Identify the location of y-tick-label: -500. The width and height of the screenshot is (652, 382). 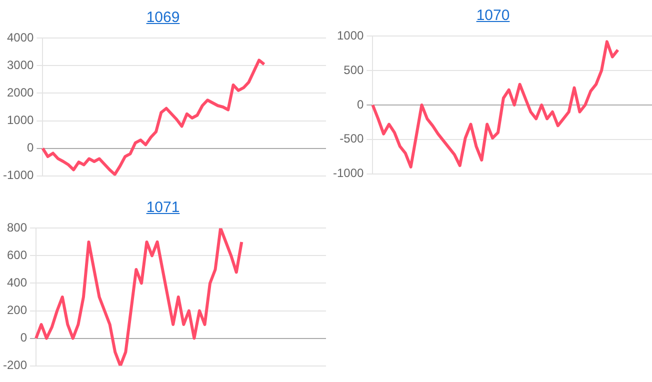
(352, 139).